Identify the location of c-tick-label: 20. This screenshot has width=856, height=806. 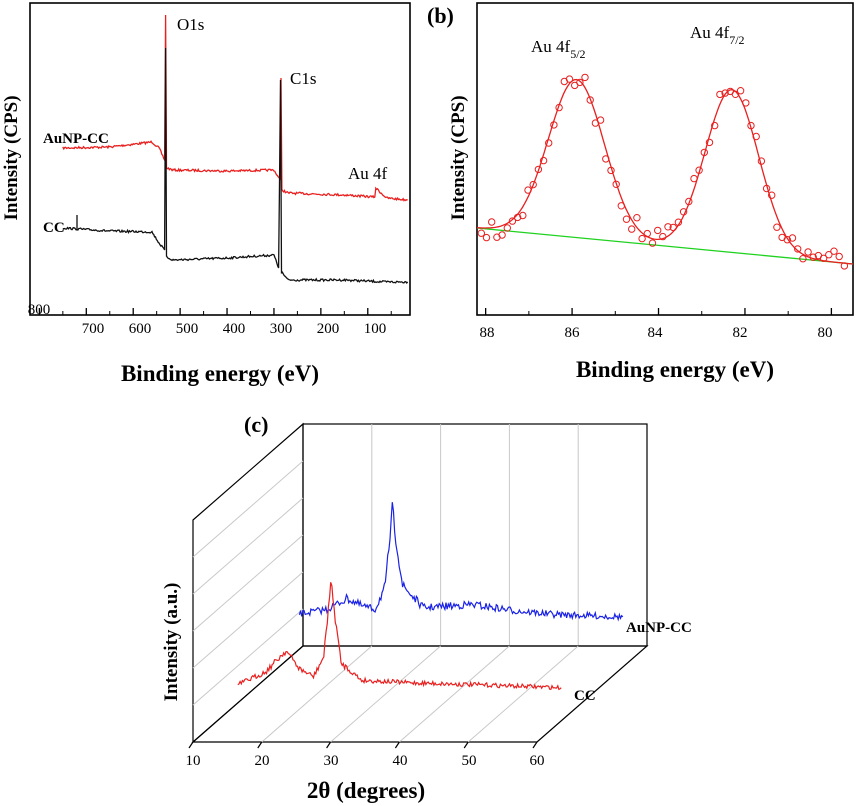
(262, 761).